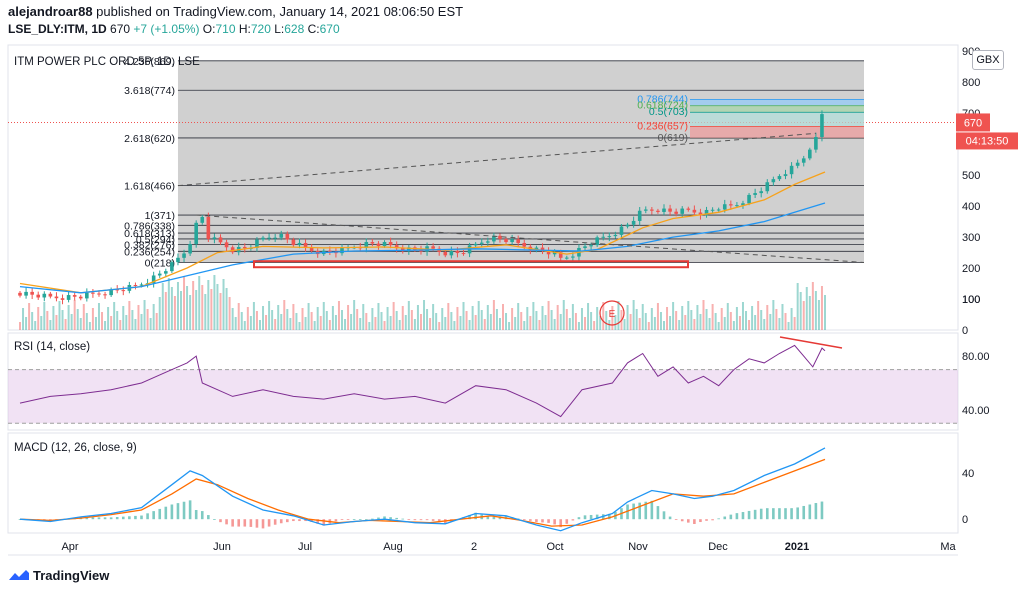  Describe the element at coordinates (58, 575) in the screenshot. I see `tradingview-brand: TradingView` at that location.